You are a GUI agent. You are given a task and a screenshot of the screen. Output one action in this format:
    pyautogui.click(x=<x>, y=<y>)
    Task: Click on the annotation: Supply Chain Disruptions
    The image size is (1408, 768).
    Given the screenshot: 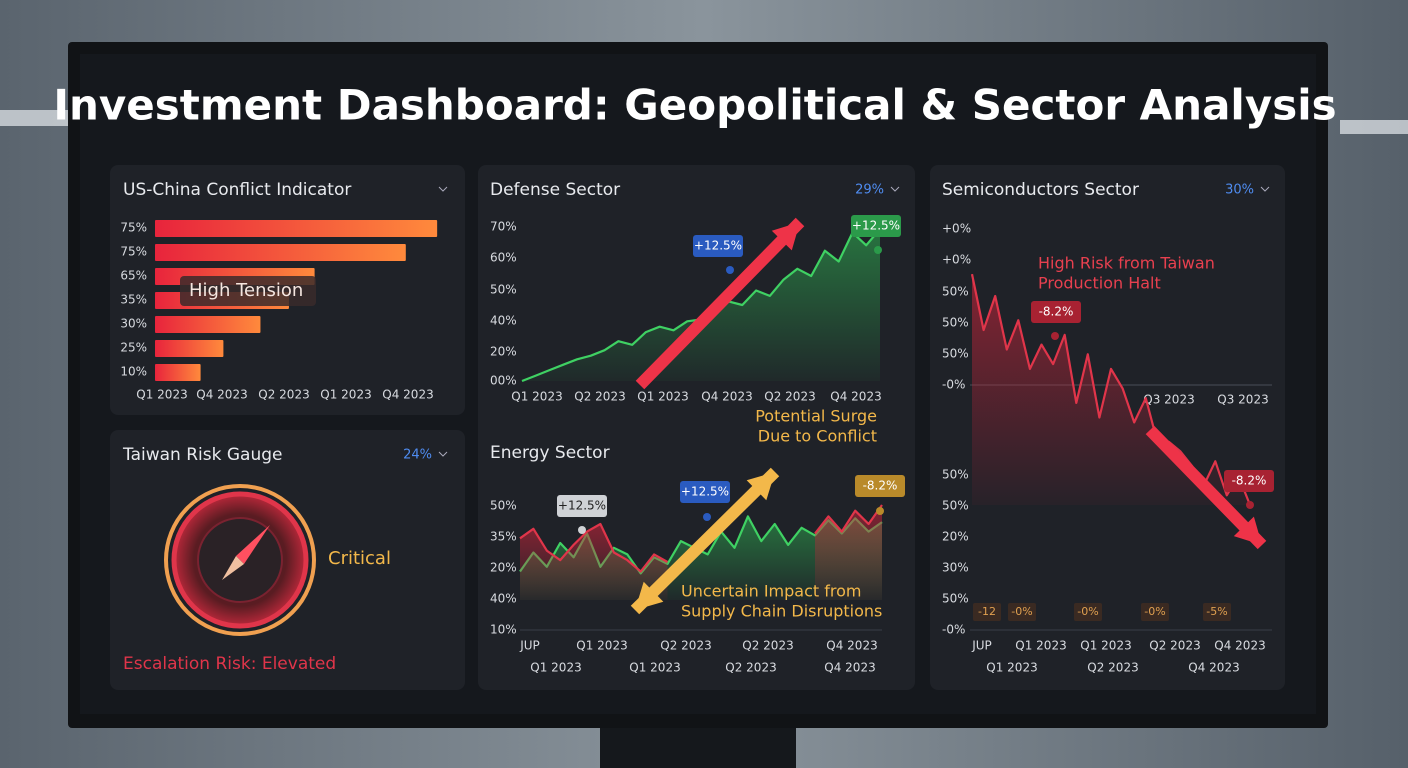 What is the action you would take?
    pyautogui.click(x=781, y=611)
    